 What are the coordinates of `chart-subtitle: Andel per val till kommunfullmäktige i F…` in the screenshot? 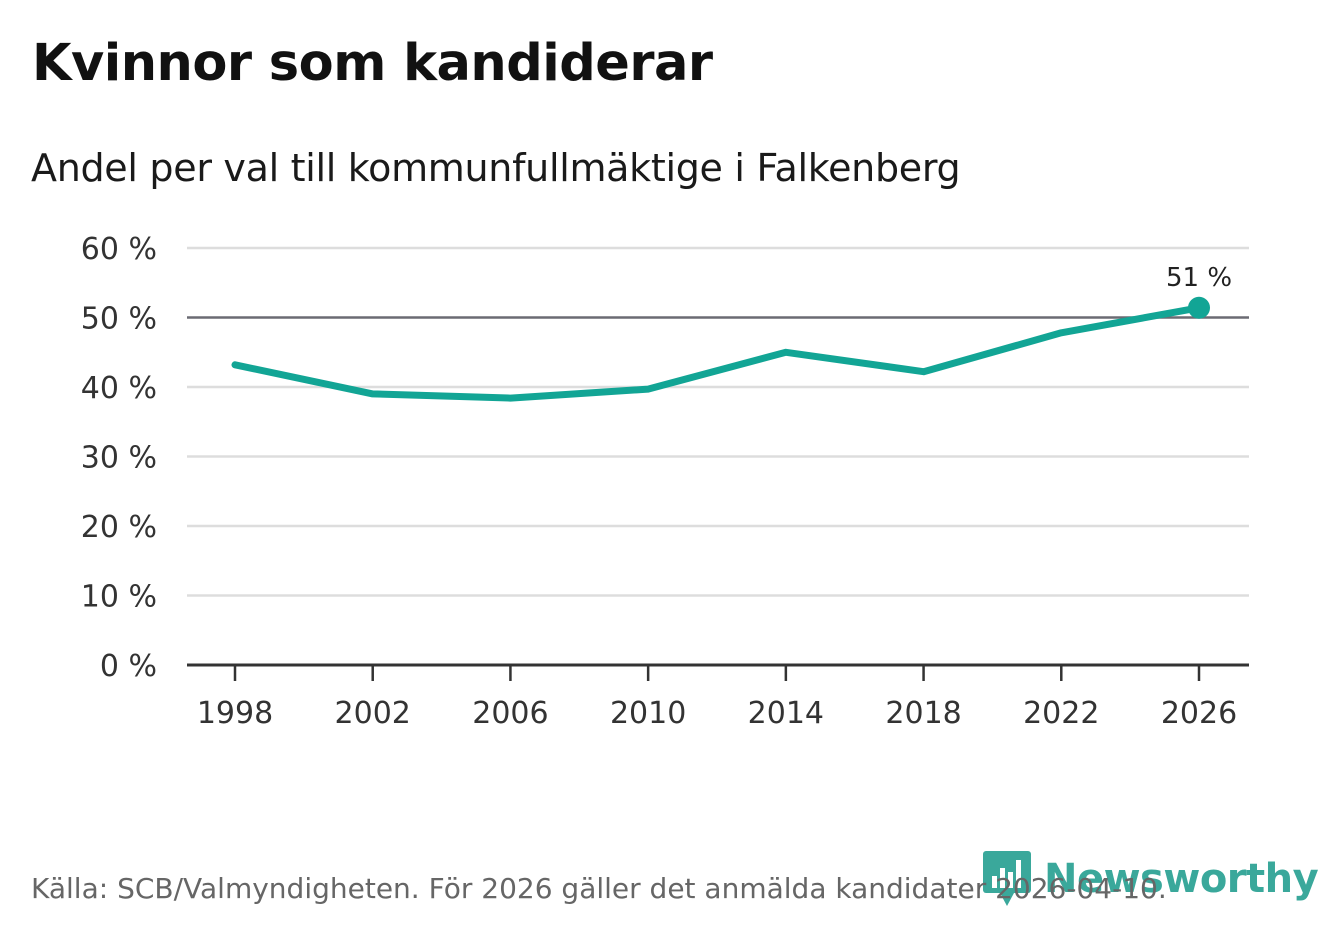 It's located at (496, 168).